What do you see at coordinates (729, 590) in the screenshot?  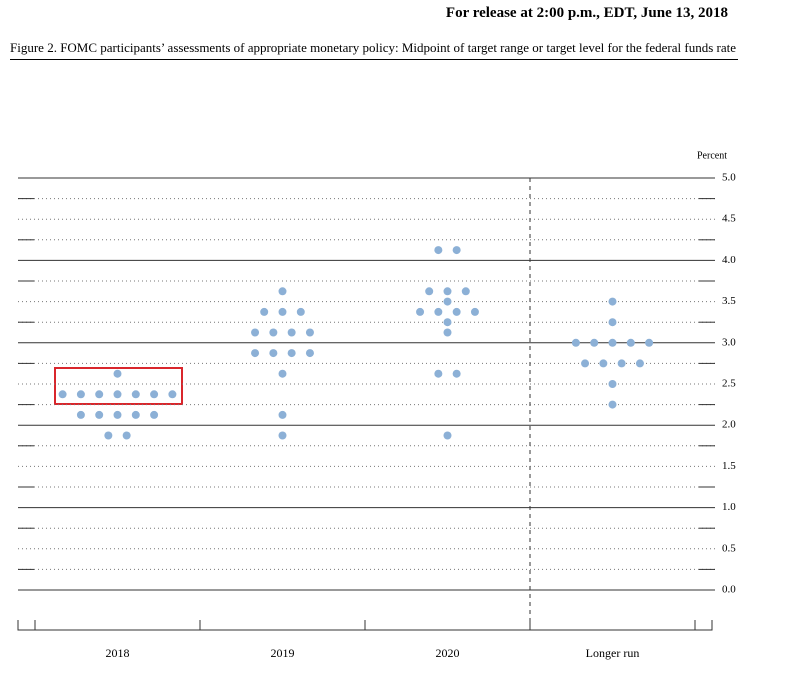 I see `y-tick-label: 0.0` at bounding box center [729, 590].